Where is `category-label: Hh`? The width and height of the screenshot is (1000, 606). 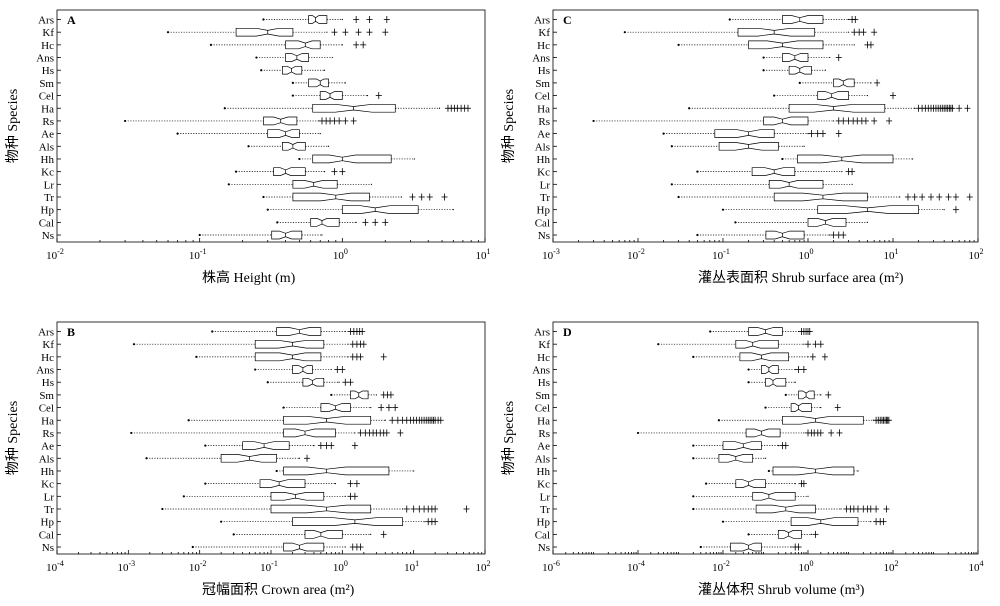
category-label: Hh is located at coordinates (48, 160).